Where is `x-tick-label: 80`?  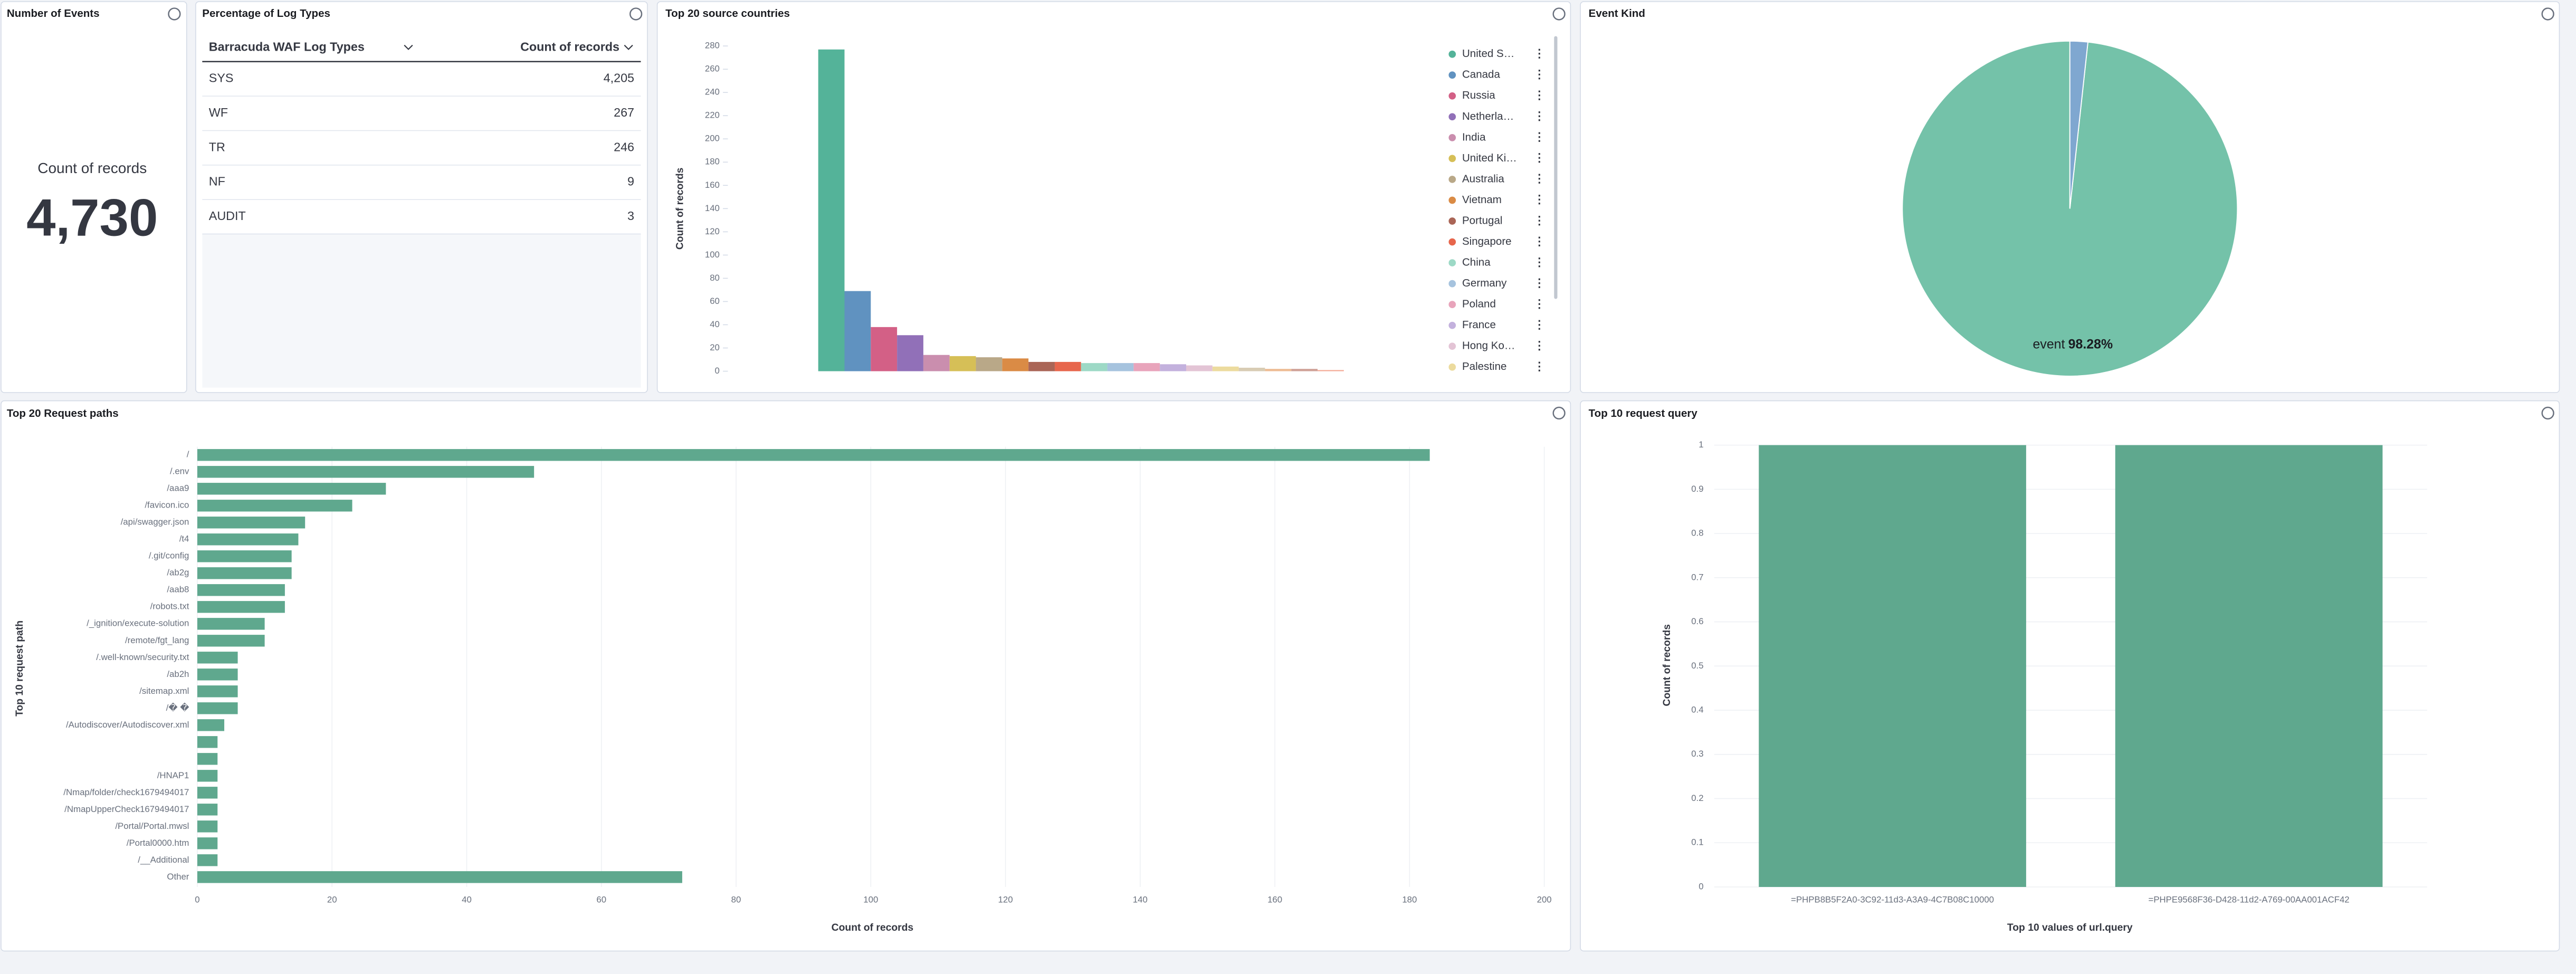 x-tick-label: 80 is located at coordinates (736, 899).